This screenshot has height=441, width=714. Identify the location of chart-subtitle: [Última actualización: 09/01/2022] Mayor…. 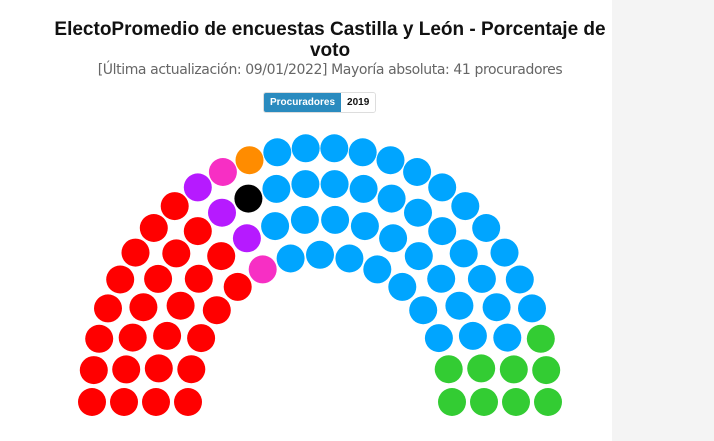
(330, 70).